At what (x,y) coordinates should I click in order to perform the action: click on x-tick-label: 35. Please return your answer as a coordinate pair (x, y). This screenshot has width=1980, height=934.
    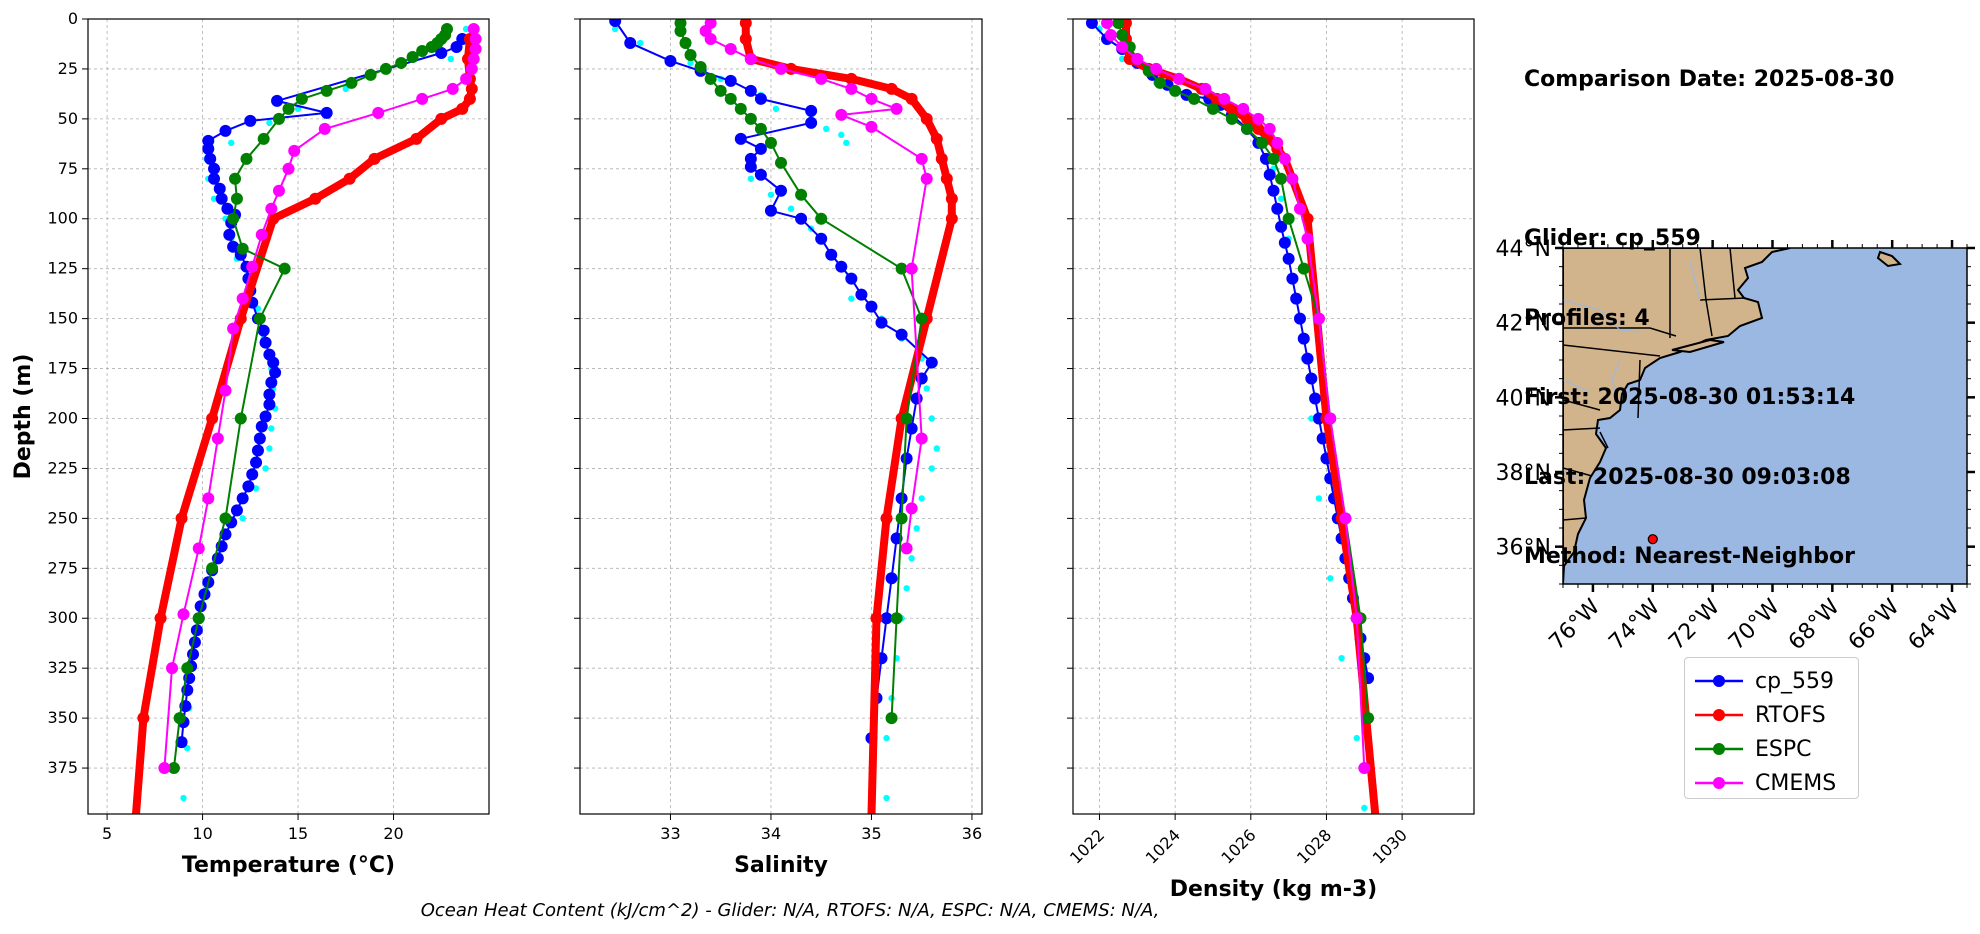
    Looking at the image, I should click on (871, 833).